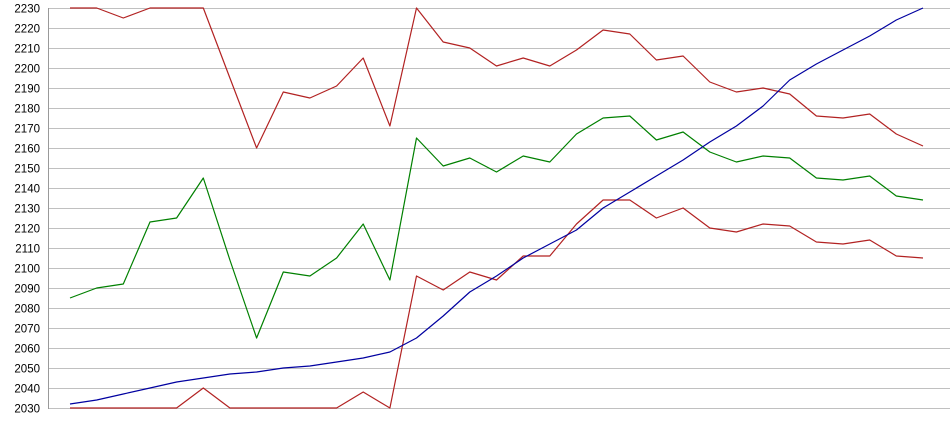 Image resolution: width=950 pixels, height=435 pixels. Describe the element at coordinates (27, 70) in the screenshot. I see `y-axis-tick-label: 2200` at that location.